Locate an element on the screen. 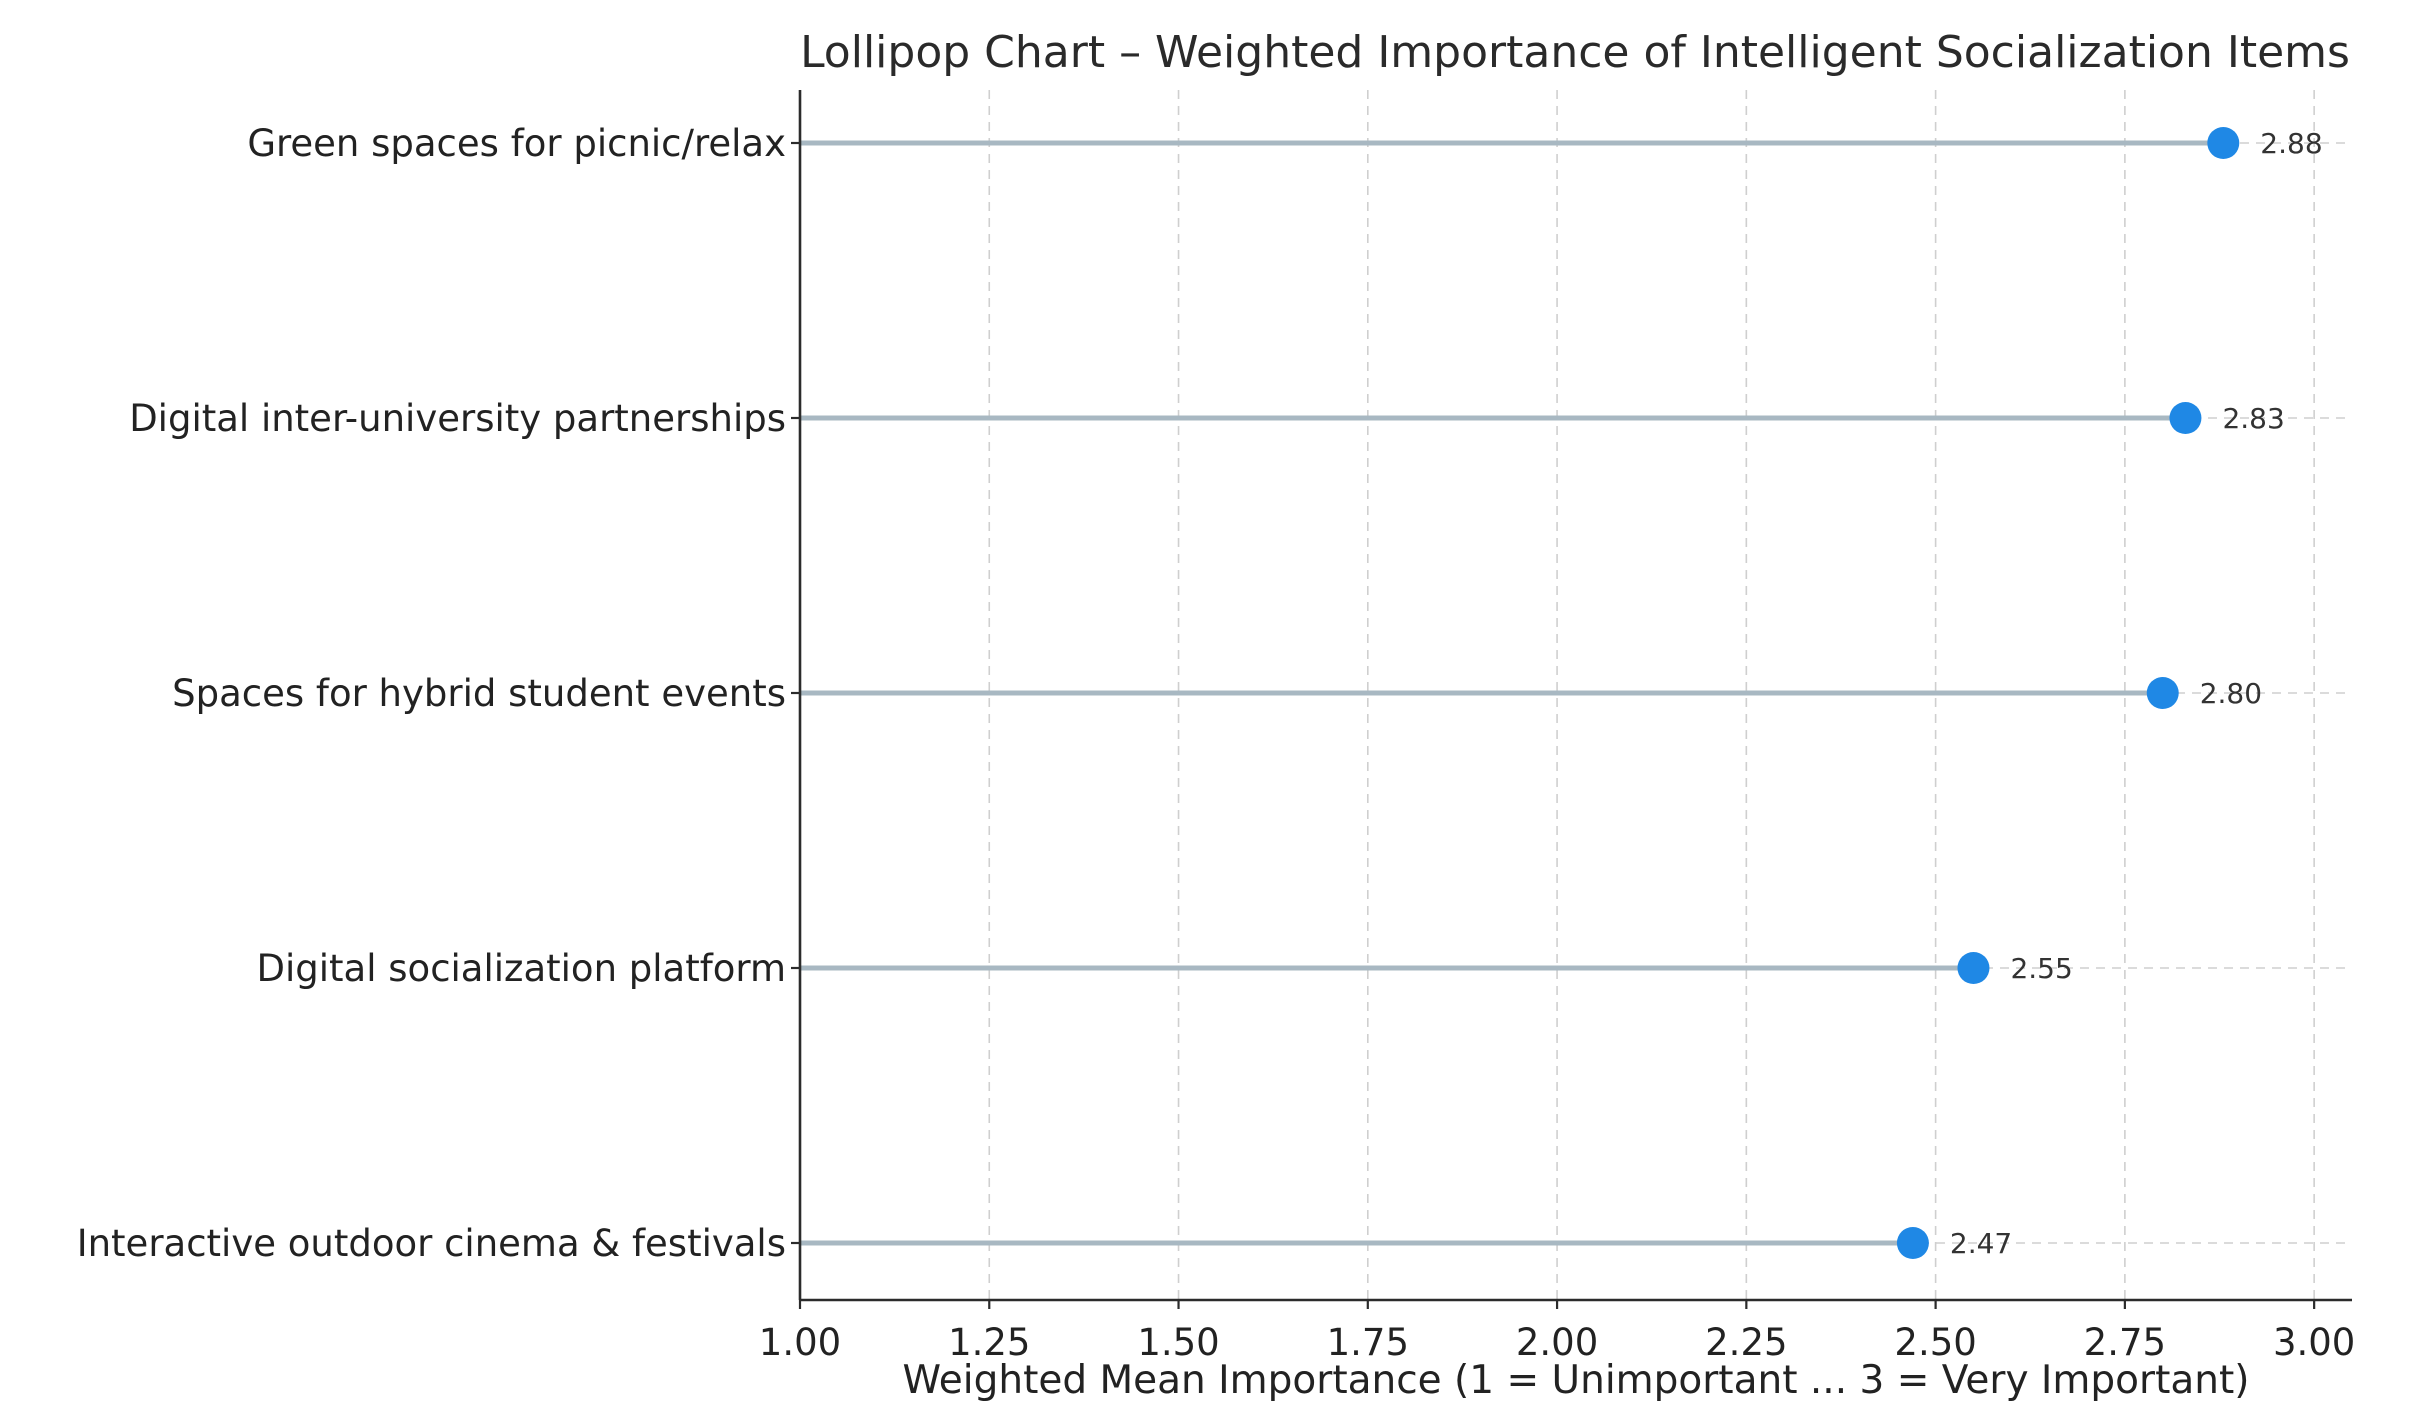 The height and width of the screenshot is (1421, 2413). x-tick-label: 1.00 is located at coordinates (800, 1342).